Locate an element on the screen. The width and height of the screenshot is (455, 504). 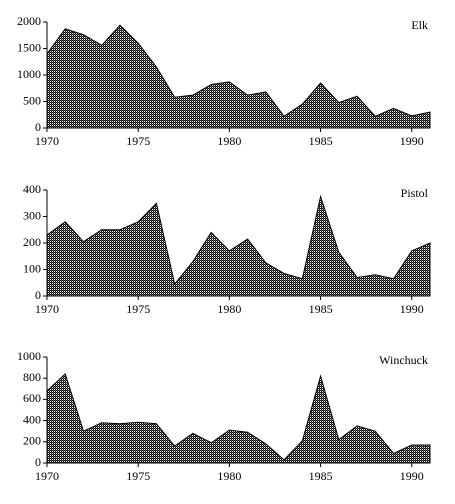
y-tick-label: 2000 is located at coordinates (29, 21).